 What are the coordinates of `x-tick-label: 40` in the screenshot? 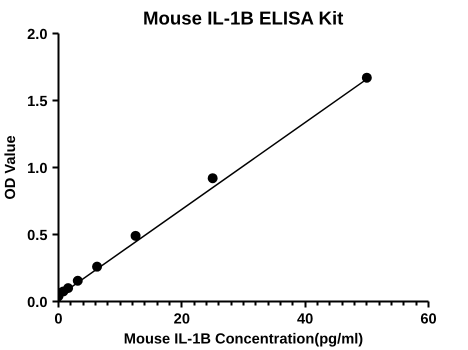 It's located at (305, 320).